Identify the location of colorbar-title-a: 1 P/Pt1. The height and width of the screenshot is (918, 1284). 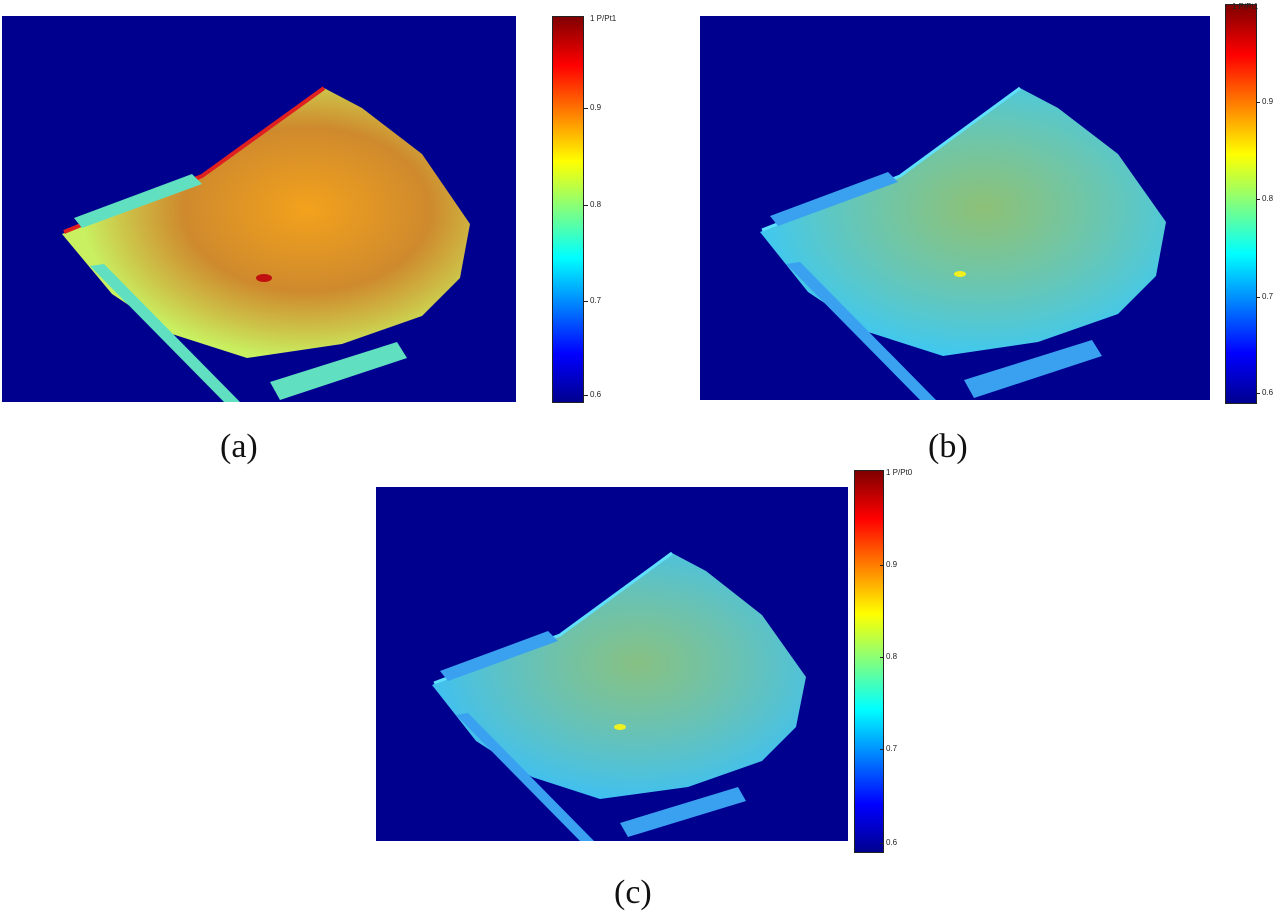
(603, 18).